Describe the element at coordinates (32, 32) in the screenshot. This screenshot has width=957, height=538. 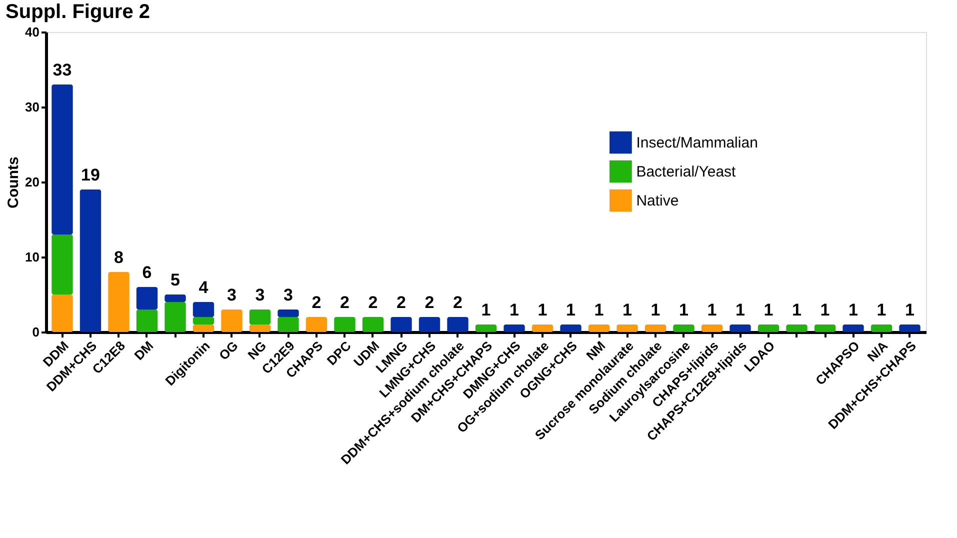
I see `y-tick-label: 40` at that location.